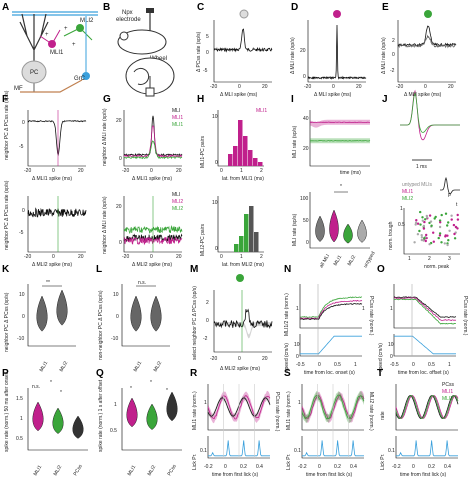 The width and height of the screenshot is (474, 478). What do you see at coordinates (425, 345) in the screenshot?
I see `panel-o-speed-axes` at bounding box center [425, 345].